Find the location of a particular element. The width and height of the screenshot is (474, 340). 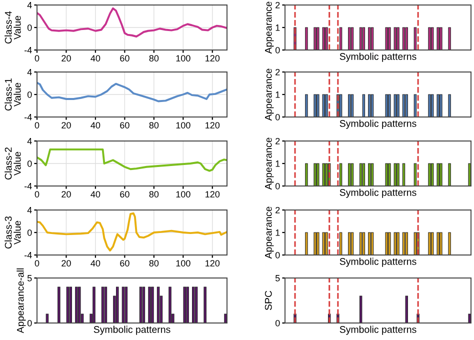

y-axis-title: Class-4 Value is located at coordinates (12, 27).